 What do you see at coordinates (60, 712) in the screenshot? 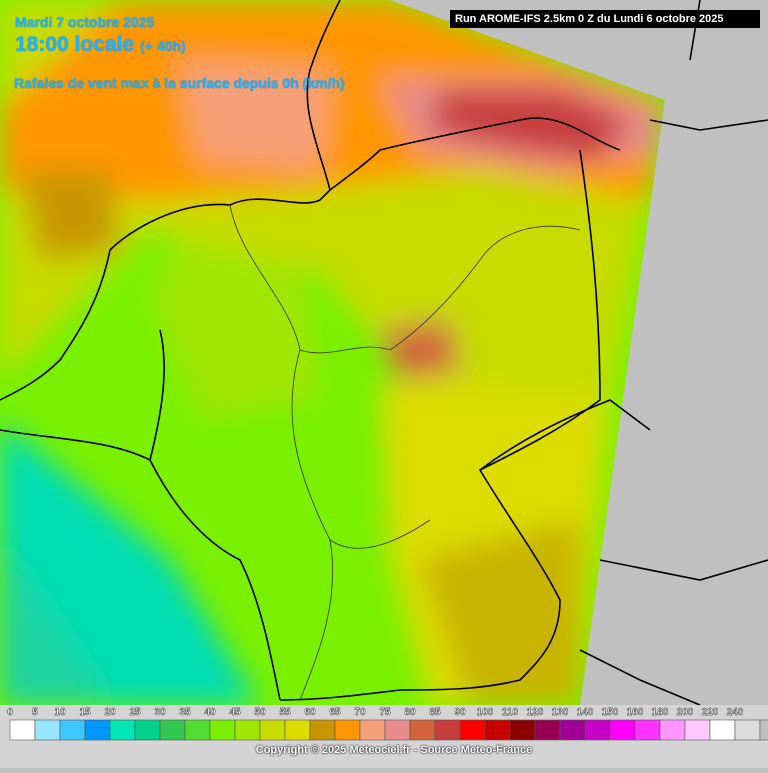
I see `legend-label: 10` at bounding box center [60, 712].